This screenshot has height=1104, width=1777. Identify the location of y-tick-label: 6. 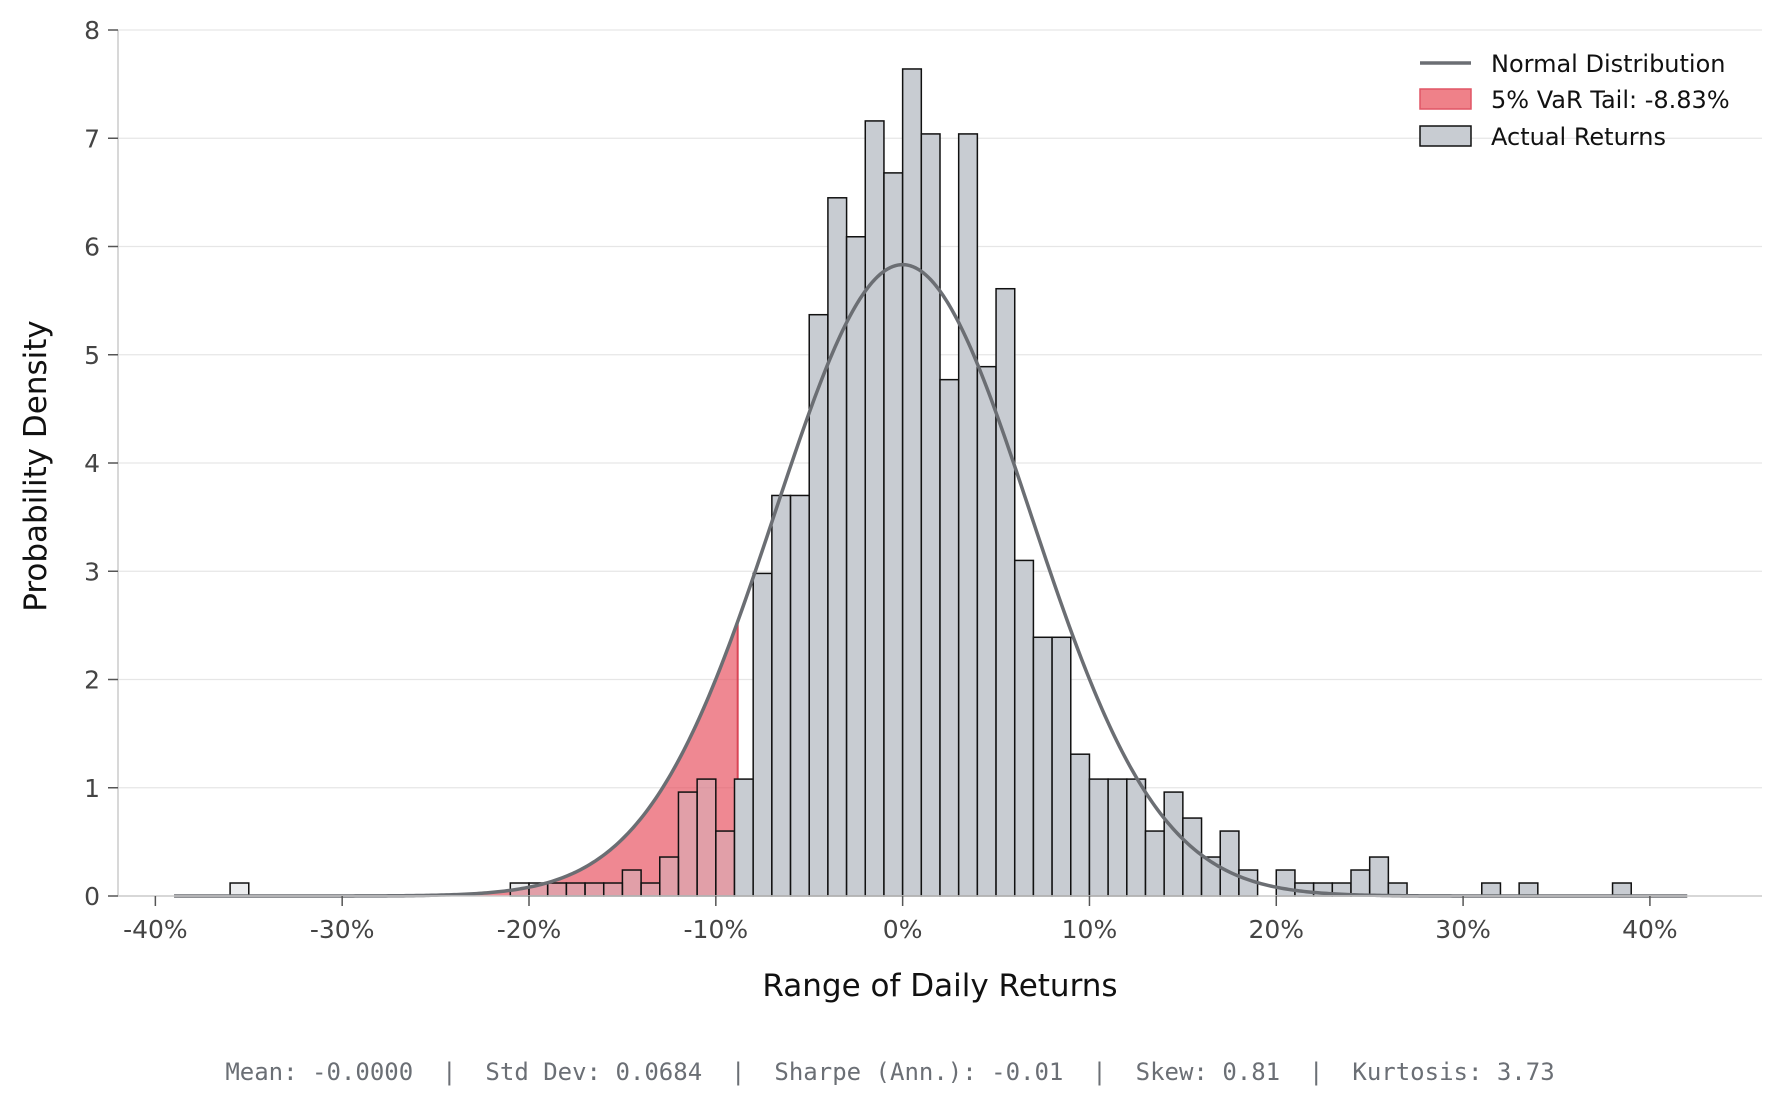
(92, 247).